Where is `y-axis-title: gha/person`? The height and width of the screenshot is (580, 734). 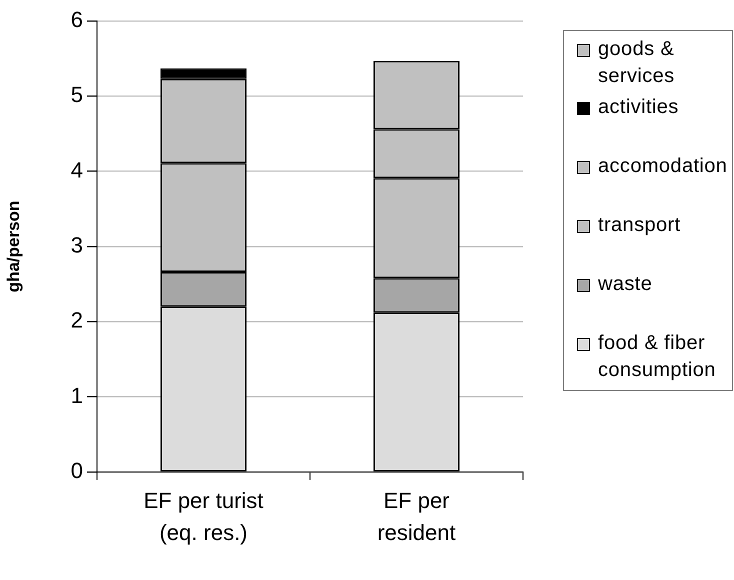 y-axis-title: gha/person is located at coordinates (13, 246).